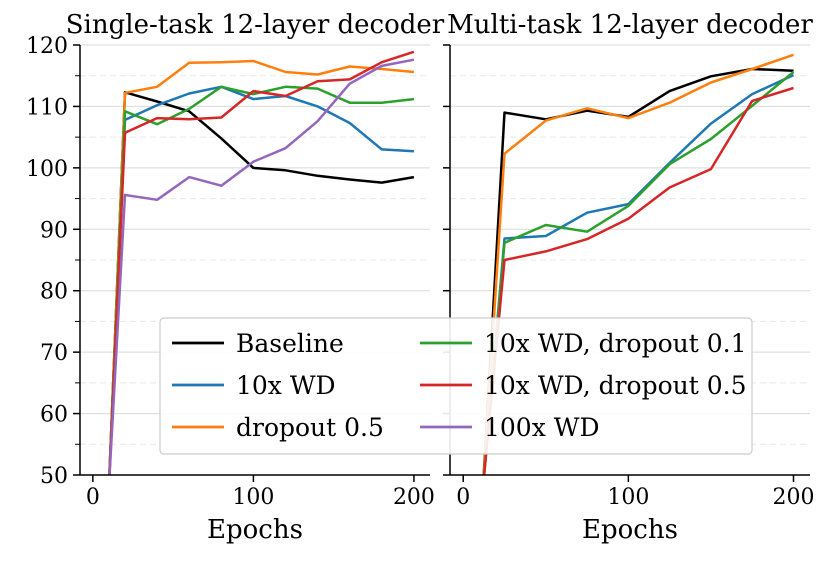 This screenshot has height=564, width=831. I want to click on y-tick-label: 60, so click(54, 415).